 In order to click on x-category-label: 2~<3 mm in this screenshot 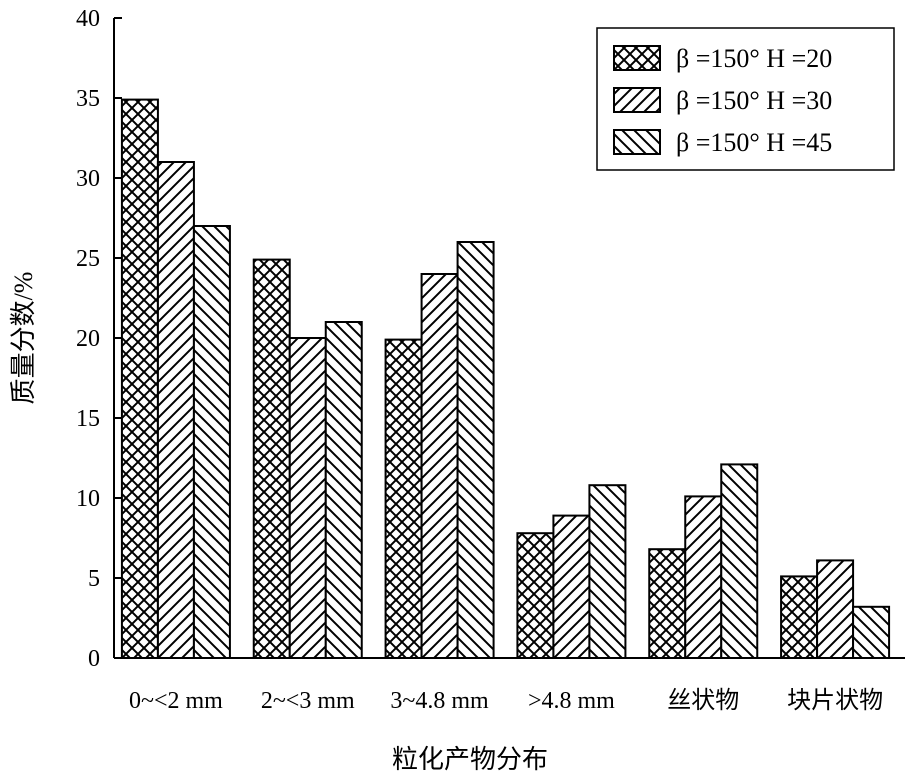, I will do `click(308, 701)`.